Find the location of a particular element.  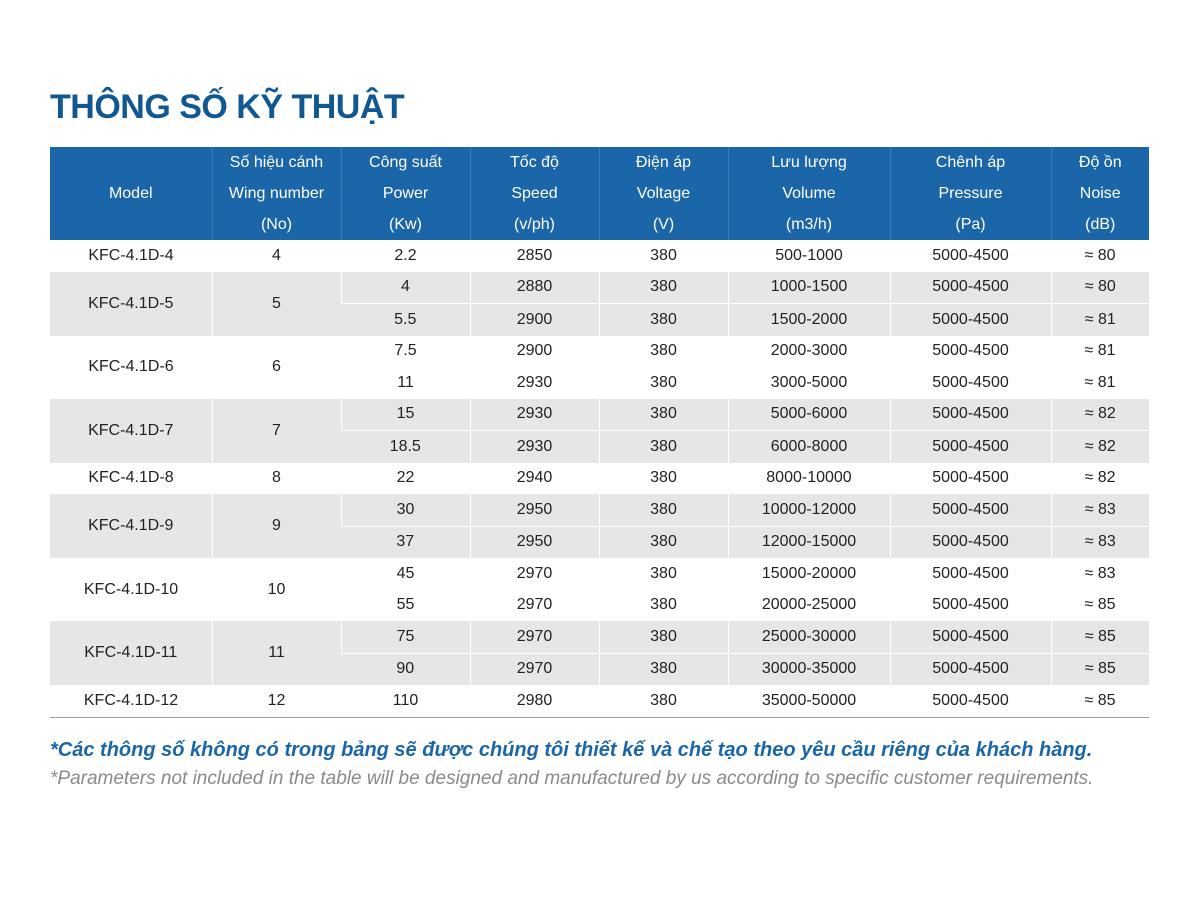

cell-power: 90 is located at coordinates (405, 668).